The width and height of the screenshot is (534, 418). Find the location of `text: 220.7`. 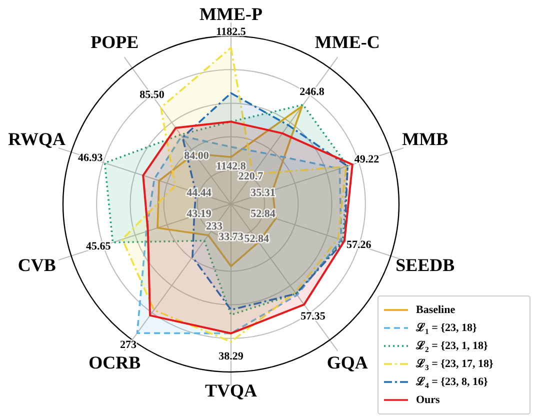

text: 220.7 is located at coordinates (251, 176).